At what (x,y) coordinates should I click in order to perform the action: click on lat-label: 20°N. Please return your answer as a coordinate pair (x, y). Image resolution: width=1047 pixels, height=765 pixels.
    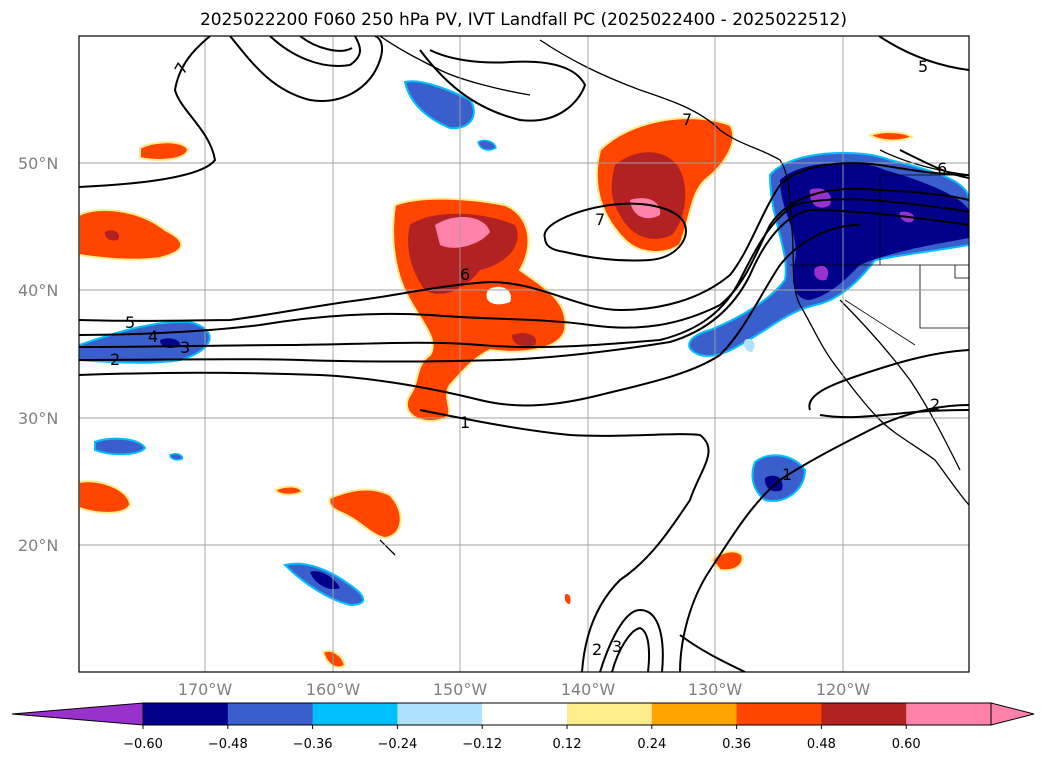
    Looking at the image, I should click on (38, 545).